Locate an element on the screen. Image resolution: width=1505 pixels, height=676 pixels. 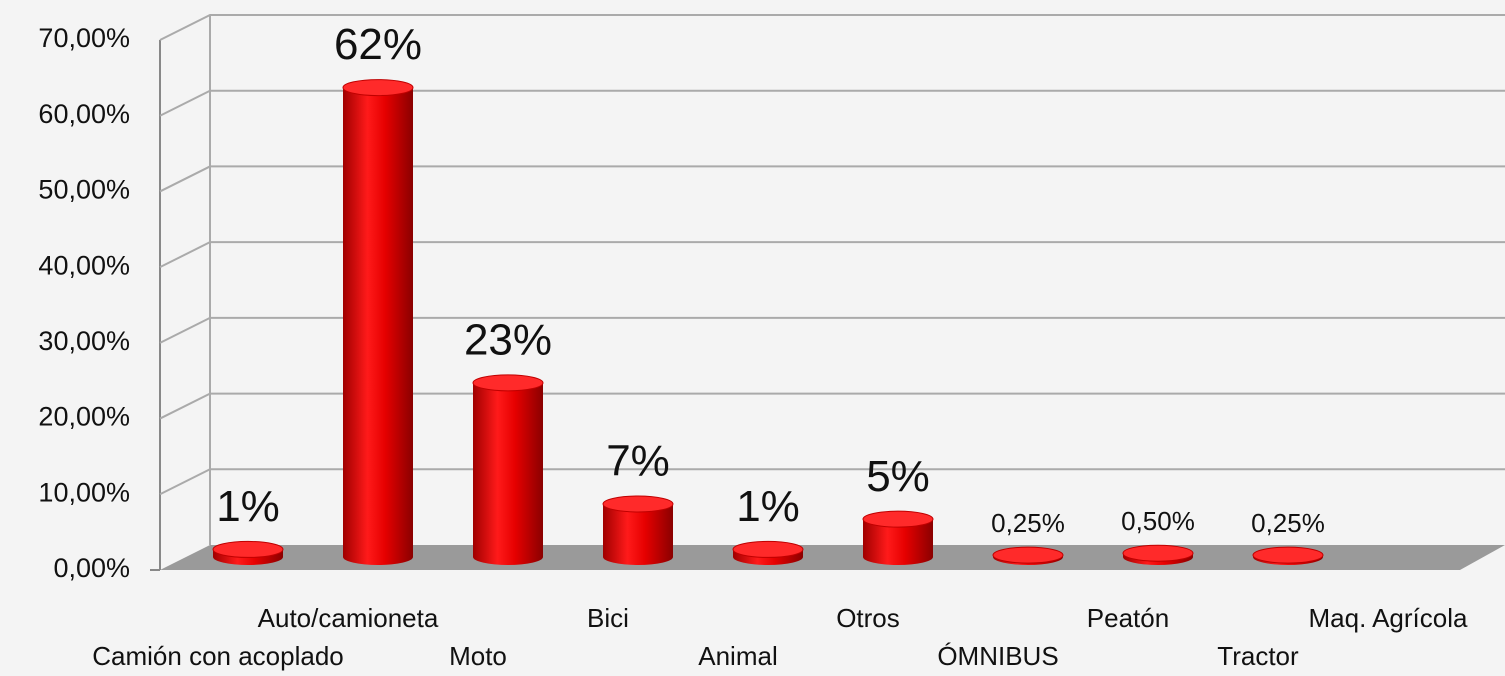
x-tick-label: Bici is located at coordinates (608, 618).